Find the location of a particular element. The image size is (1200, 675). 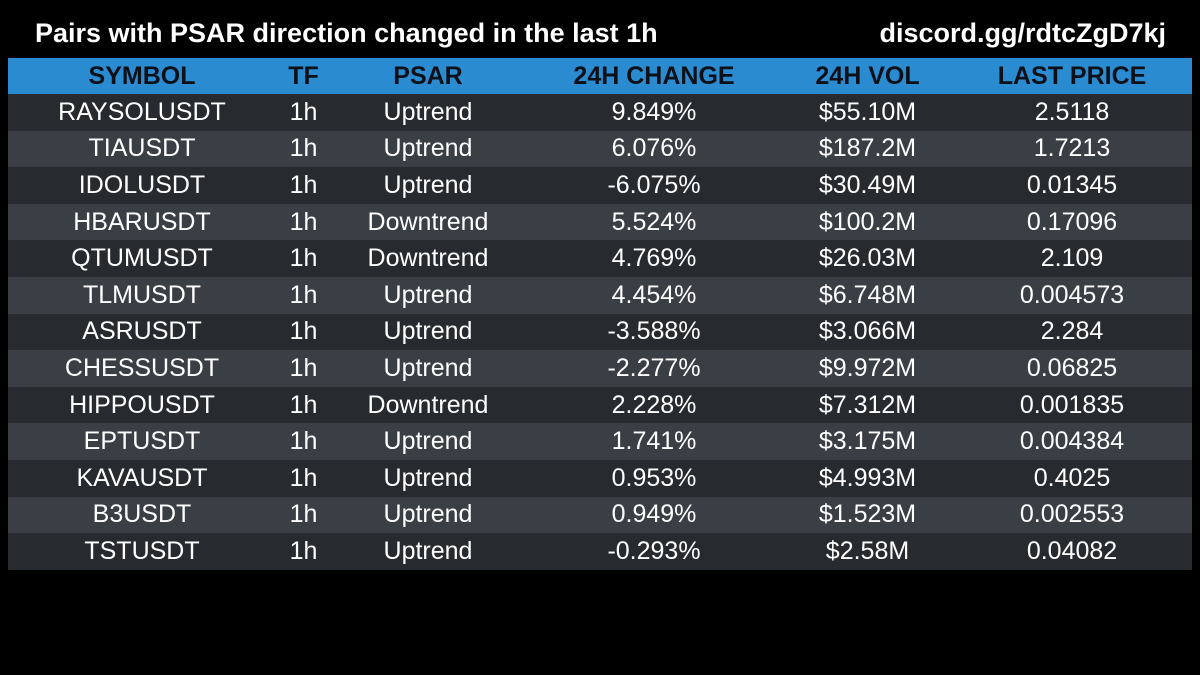

volume-cell: $6.748M is located at coordinates (867, 294).